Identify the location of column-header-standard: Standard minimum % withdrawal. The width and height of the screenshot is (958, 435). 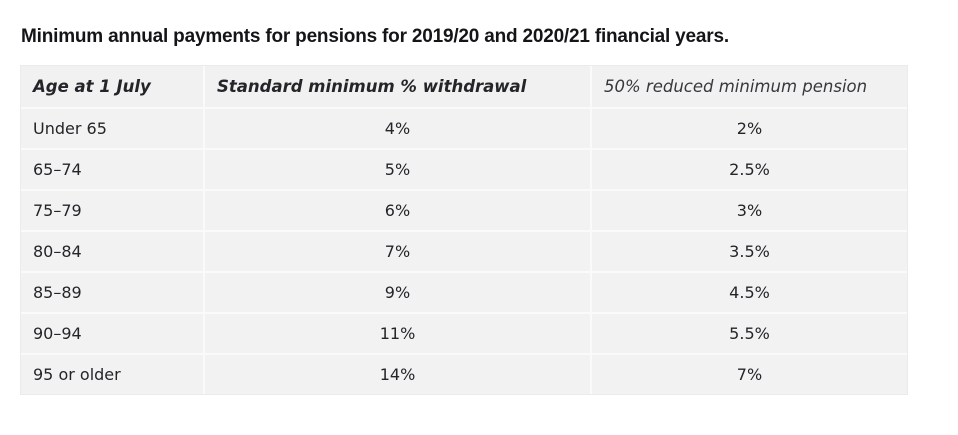
(396, 86).